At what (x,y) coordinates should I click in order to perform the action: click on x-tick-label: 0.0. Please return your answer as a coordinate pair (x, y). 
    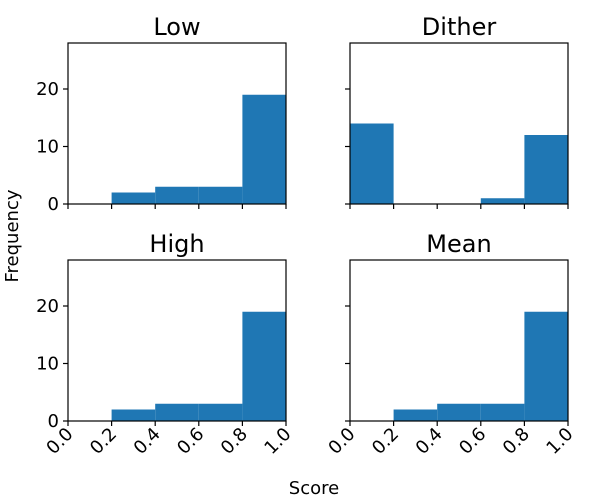
    Looking at the image, I should click on (341, 441).